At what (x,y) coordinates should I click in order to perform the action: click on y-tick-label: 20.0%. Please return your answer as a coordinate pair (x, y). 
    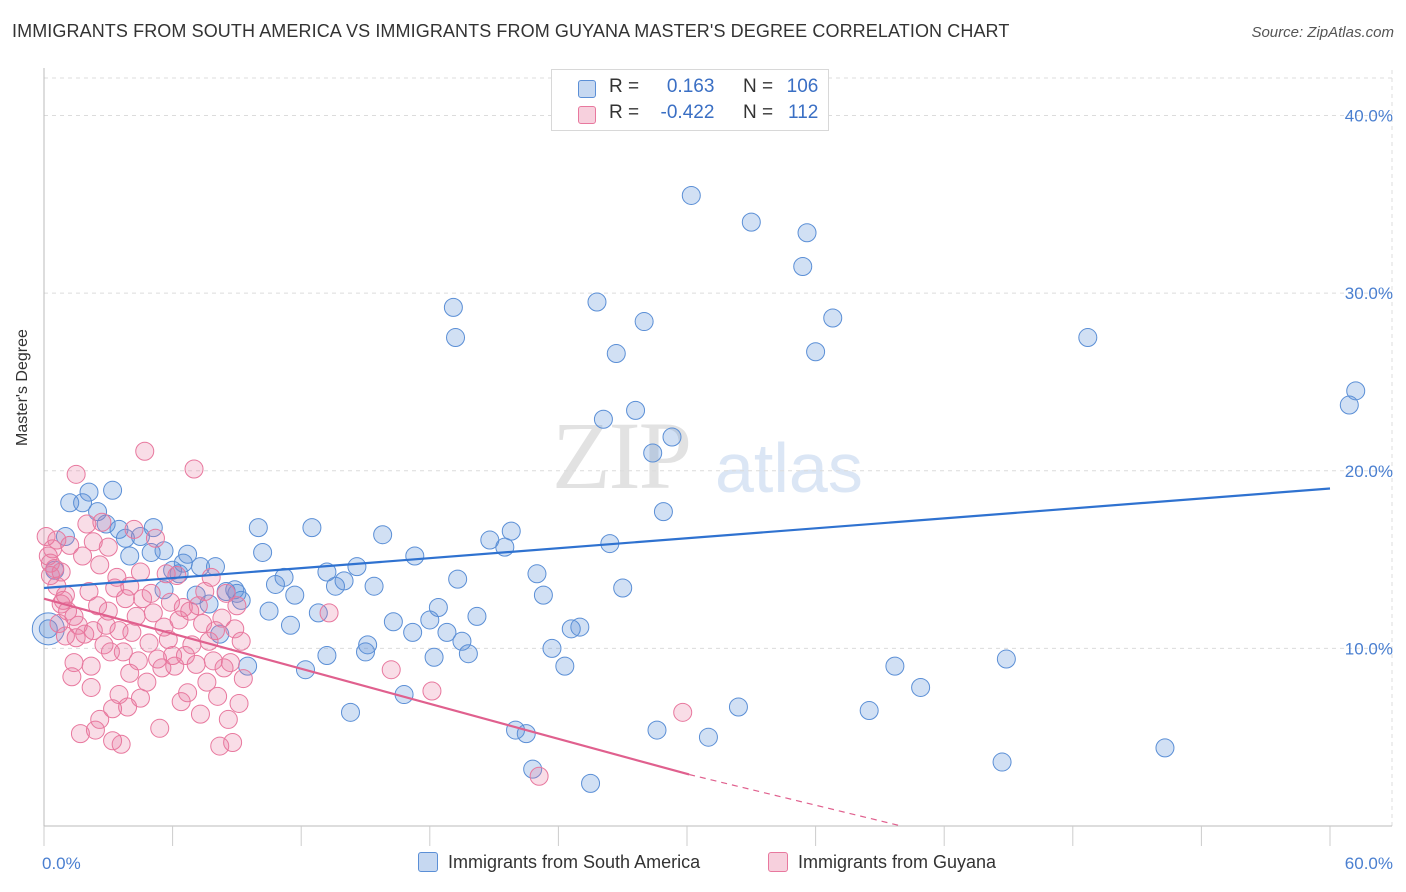
    Looking at the image, I should click on (1369, 471).